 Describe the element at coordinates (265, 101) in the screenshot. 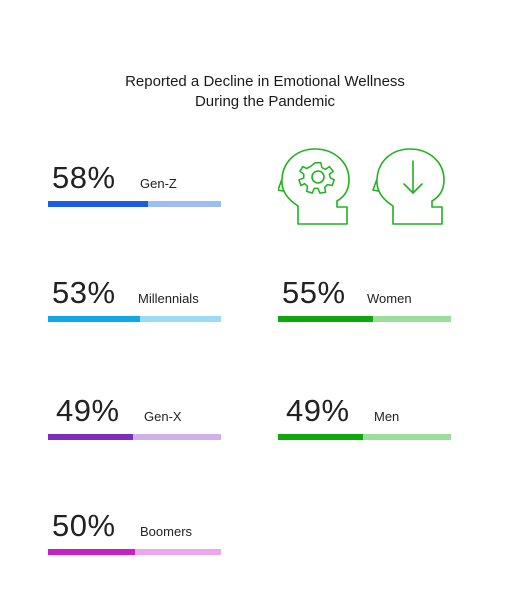

I see `chart-title-line-2: During the Pandemic` at that location.